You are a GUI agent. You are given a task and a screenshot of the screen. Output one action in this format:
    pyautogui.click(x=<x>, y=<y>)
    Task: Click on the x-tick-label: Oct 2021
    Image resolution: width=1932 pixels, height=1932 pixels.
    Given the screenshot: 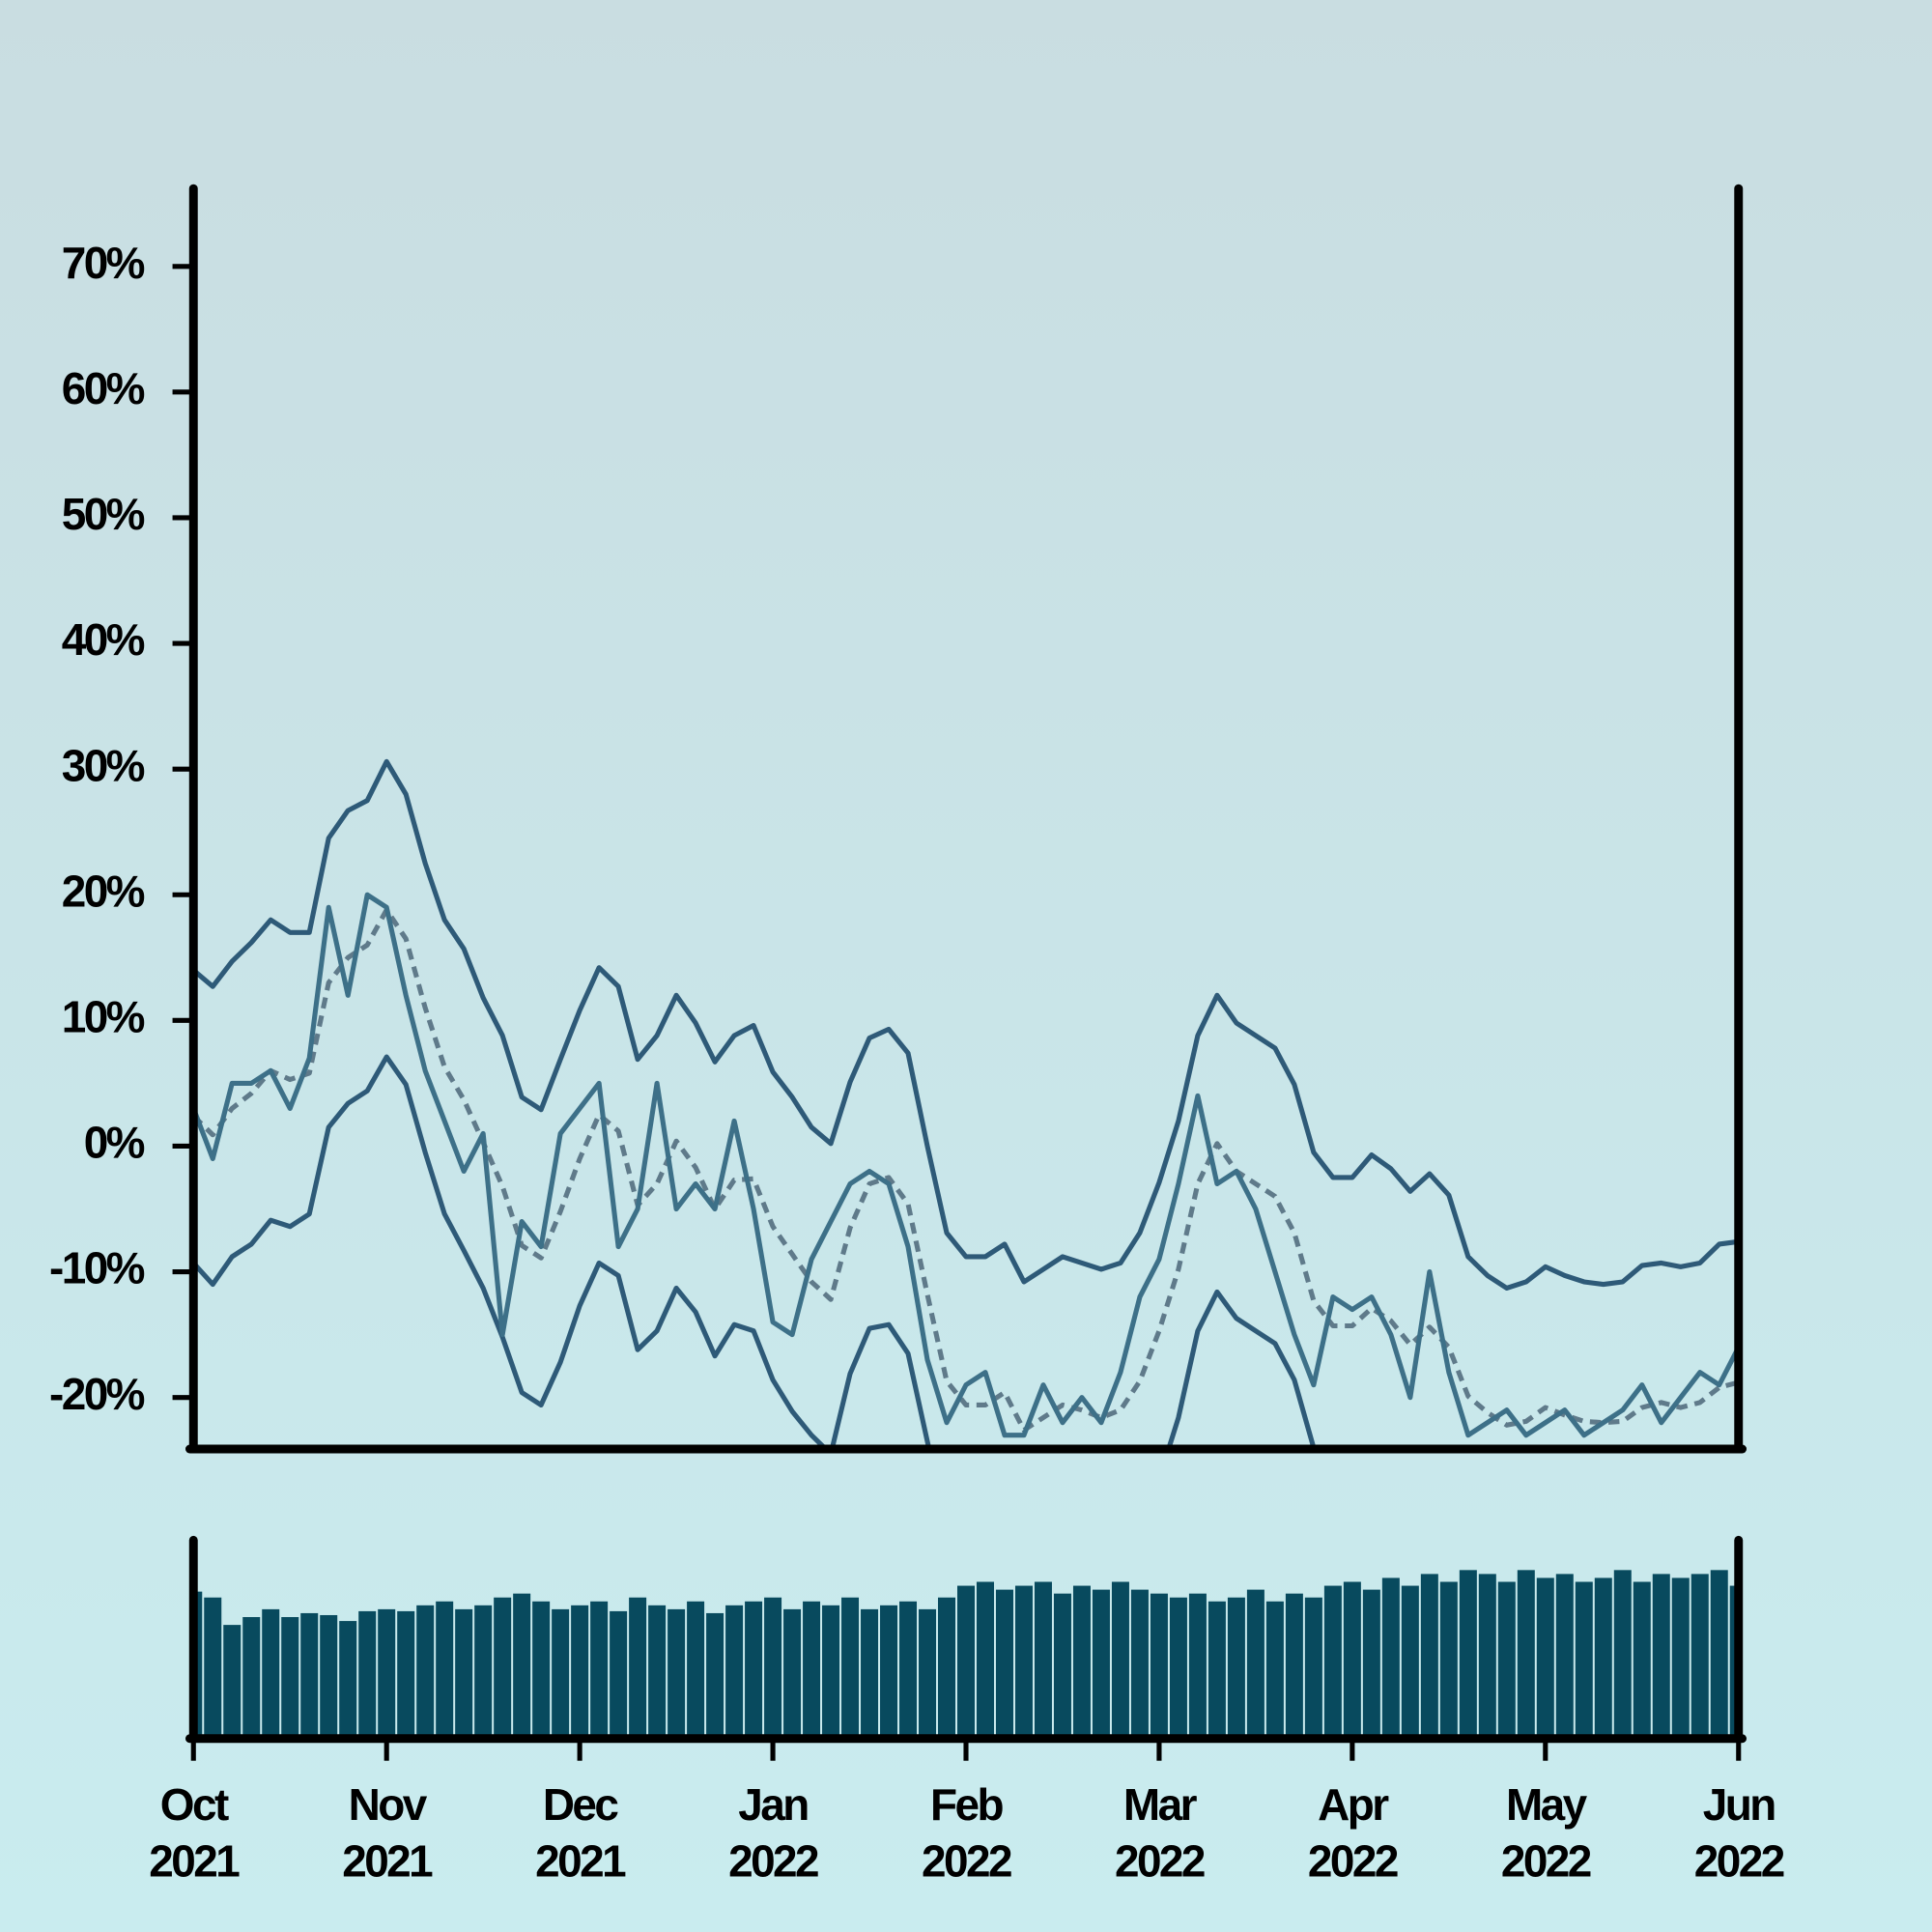 What is the action you would take?
    pyautogui.click(x=195, y=1832)
    